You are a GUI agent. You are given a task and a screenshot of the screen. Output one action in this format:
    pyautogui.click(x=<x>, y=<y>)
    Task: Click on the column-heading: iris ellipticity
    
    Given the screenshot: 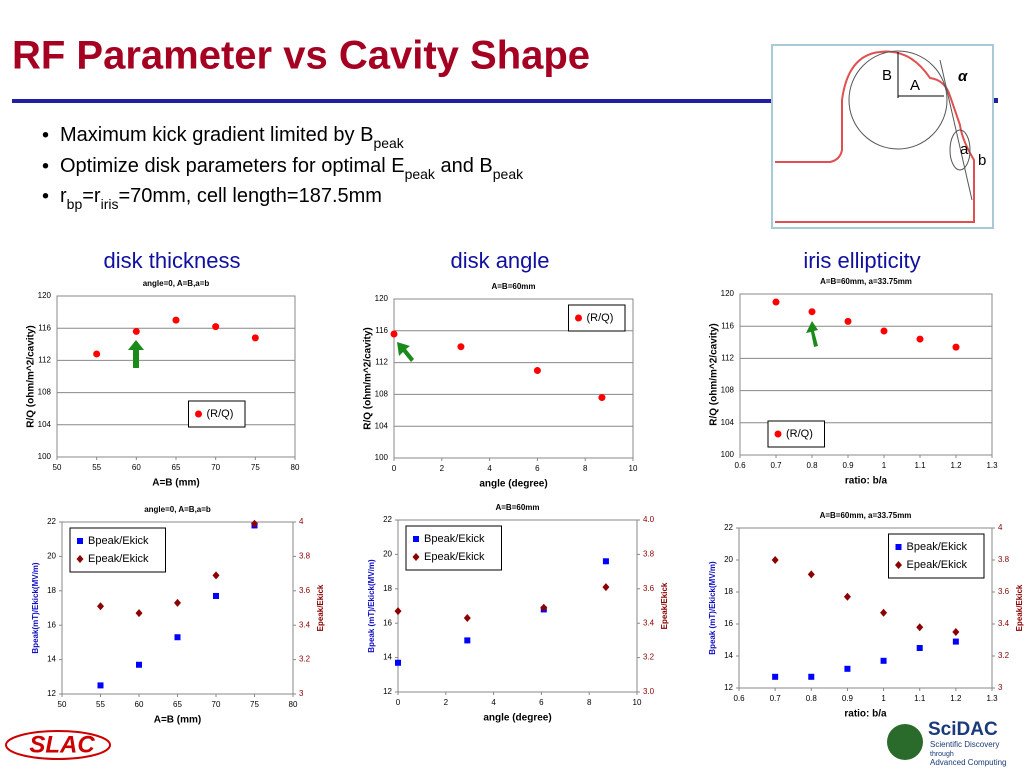 What is the action you would take?
    pyautogui.click(x=861, y=260)
    